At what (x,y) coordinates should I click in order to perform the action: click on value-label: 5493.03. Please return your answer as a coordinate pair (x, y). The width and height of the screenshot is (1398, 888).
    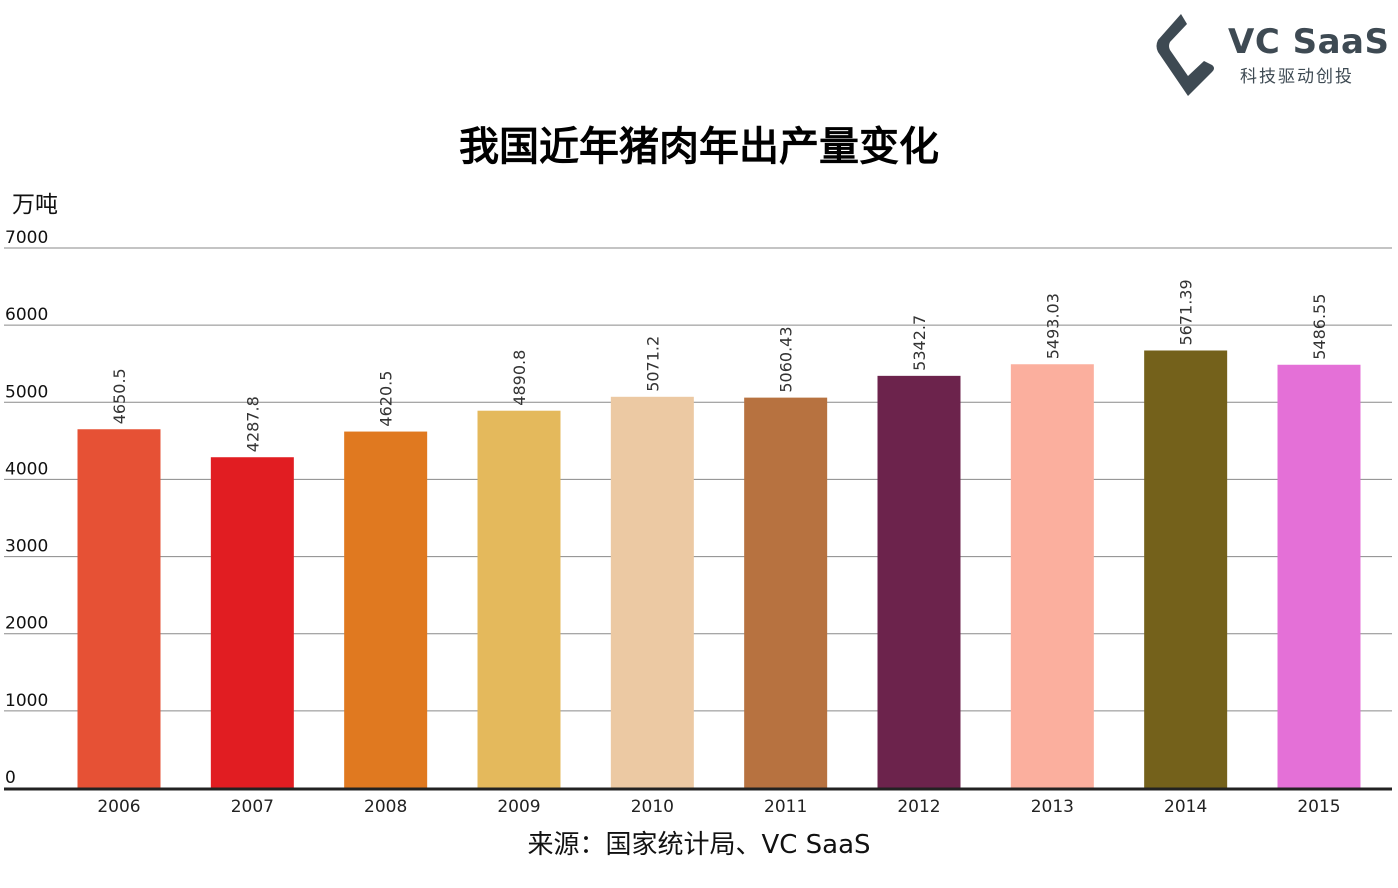
    Looking at the image, I should click on (1052, 326).